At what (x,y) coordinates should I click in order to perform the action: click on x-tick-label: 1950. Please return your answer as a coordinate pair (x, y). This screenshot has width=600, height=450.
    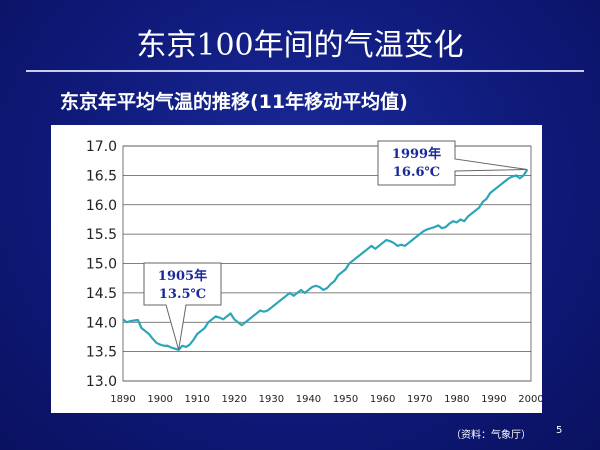
    Looking at the image, I should click on (345, 399).